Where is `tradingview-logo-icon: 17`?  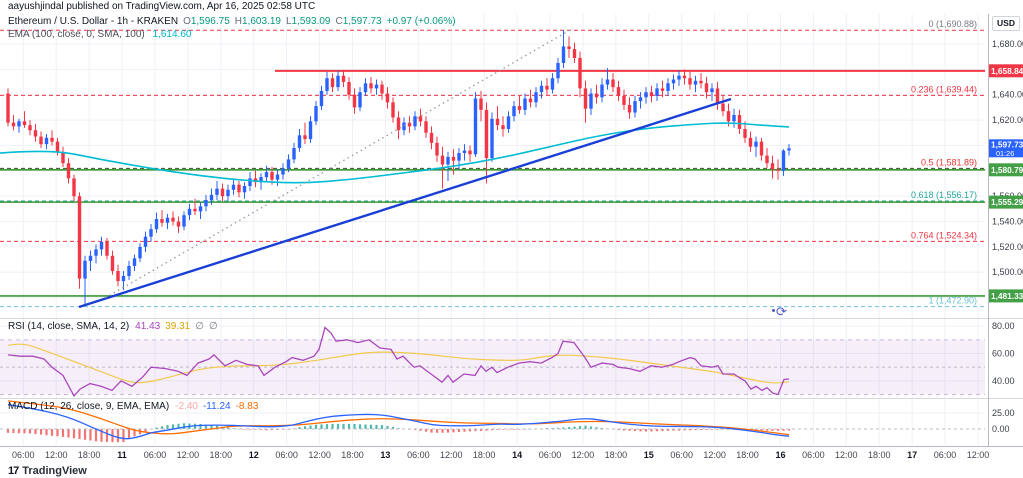 tradingview-logo-icon: 17 is located at coordinates (13, 470).